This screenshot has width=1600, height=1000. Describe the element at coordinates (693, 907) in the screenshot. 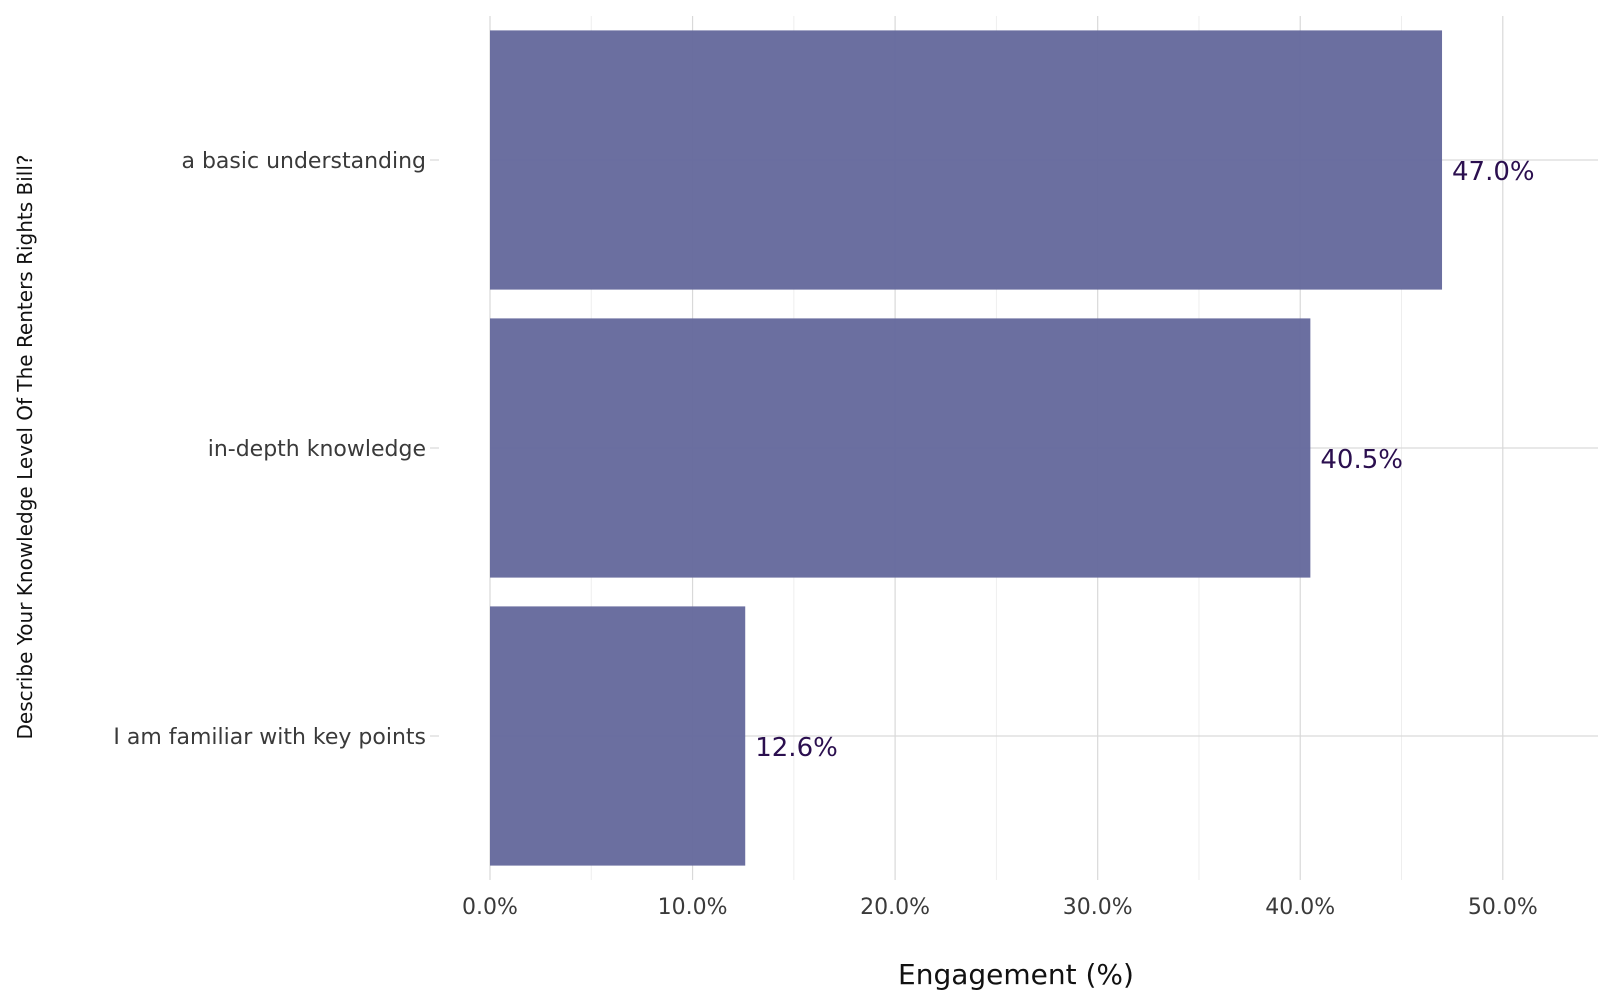

I see `x-tick-label: 10.0%` at that location.